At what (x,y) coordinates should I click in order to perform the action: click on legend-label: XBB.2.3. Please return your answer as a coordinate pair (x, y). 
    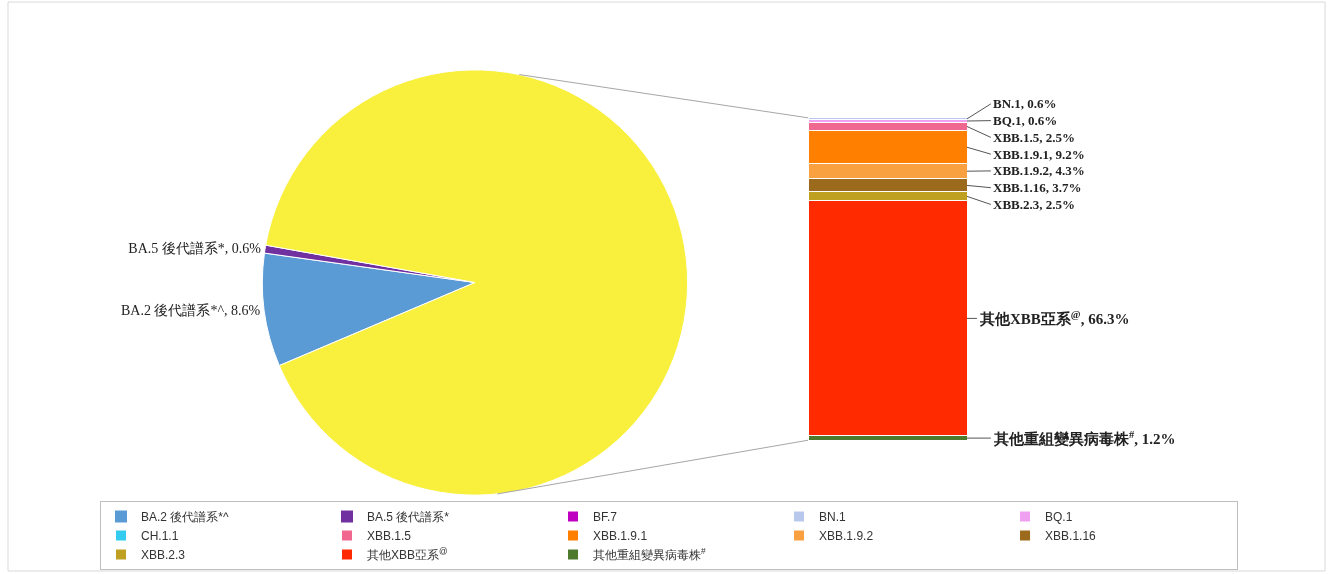
    Looking at the image, I should click on (163, 555).